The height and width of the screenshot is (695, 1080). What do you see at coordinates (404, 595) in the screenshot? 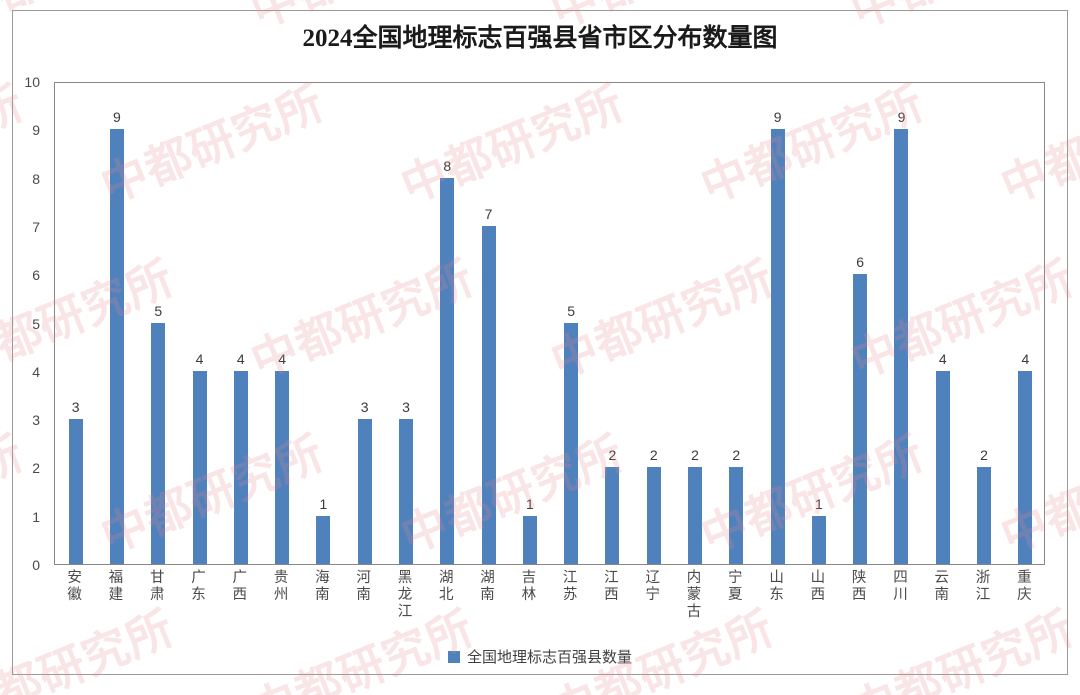
I see `x-axis-tick-label: 黑龙江` at bounding box center [404, 595].